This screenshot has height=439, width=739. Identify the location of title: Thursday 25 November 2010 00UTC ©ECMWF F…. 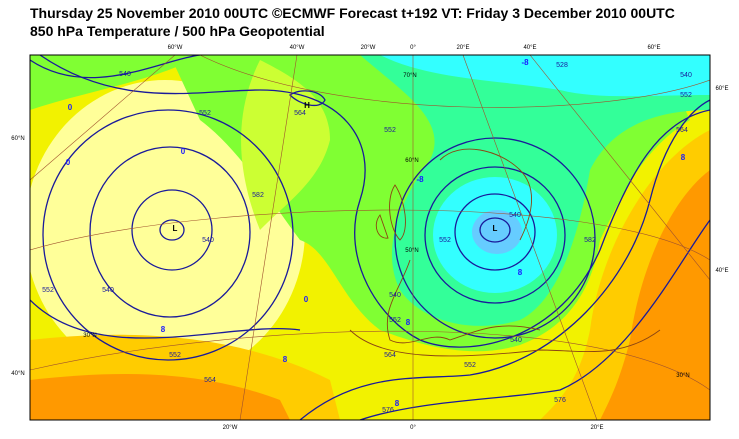
(352, 13).